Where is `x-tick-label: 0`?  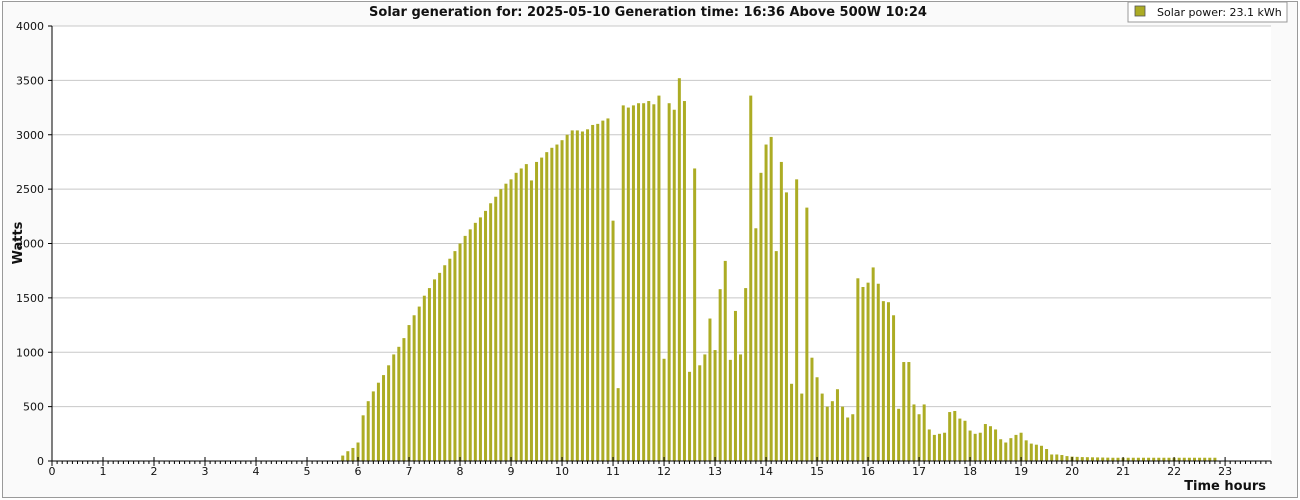
x-tick-label: 0 is located at coordinates (52, 471).